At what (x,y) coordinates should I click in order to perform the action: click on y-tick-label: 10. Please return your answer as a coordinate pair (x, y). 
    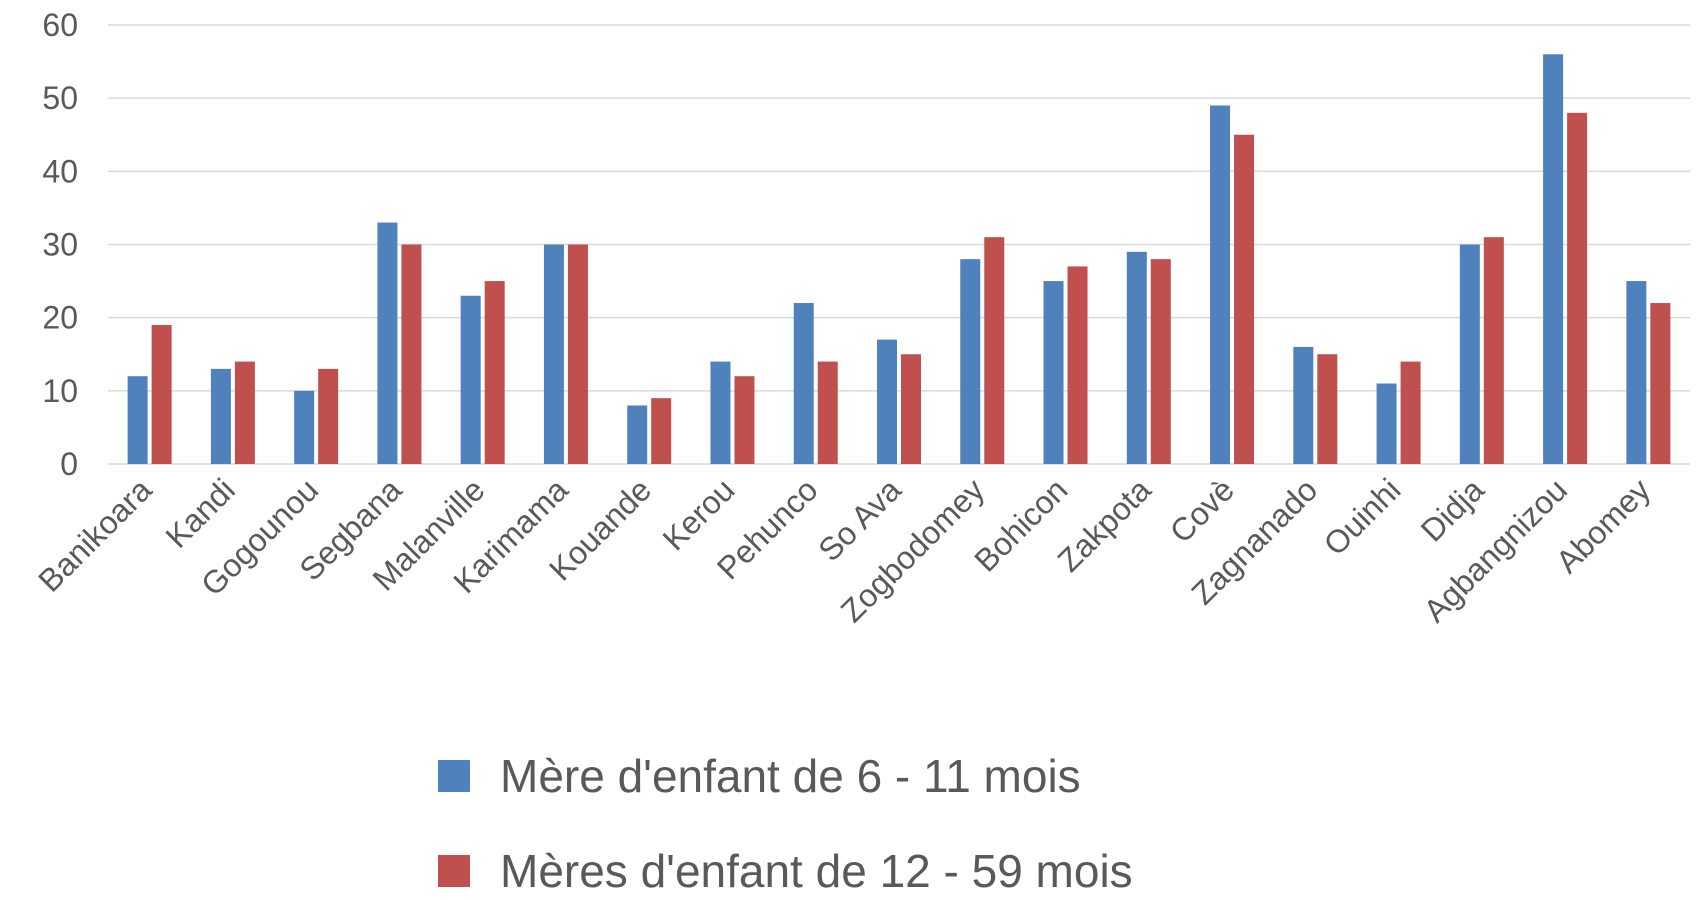
    Looking at the image, I should click on (60, 391).